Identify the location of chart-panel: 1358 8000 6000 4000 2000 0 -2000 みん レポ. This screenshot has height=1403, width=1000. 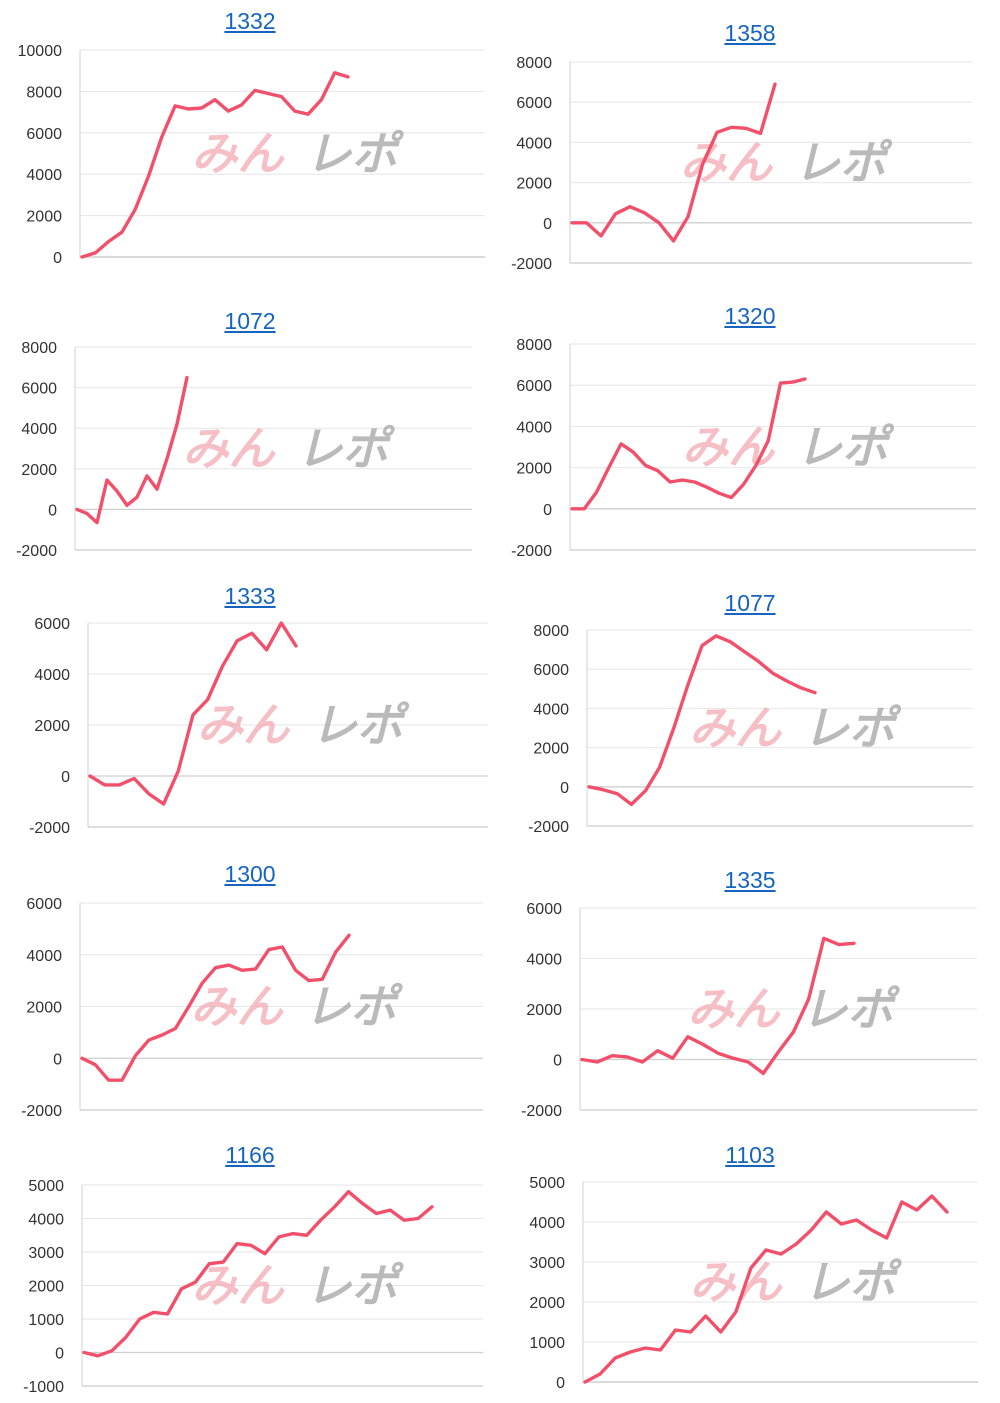
(750, 142).